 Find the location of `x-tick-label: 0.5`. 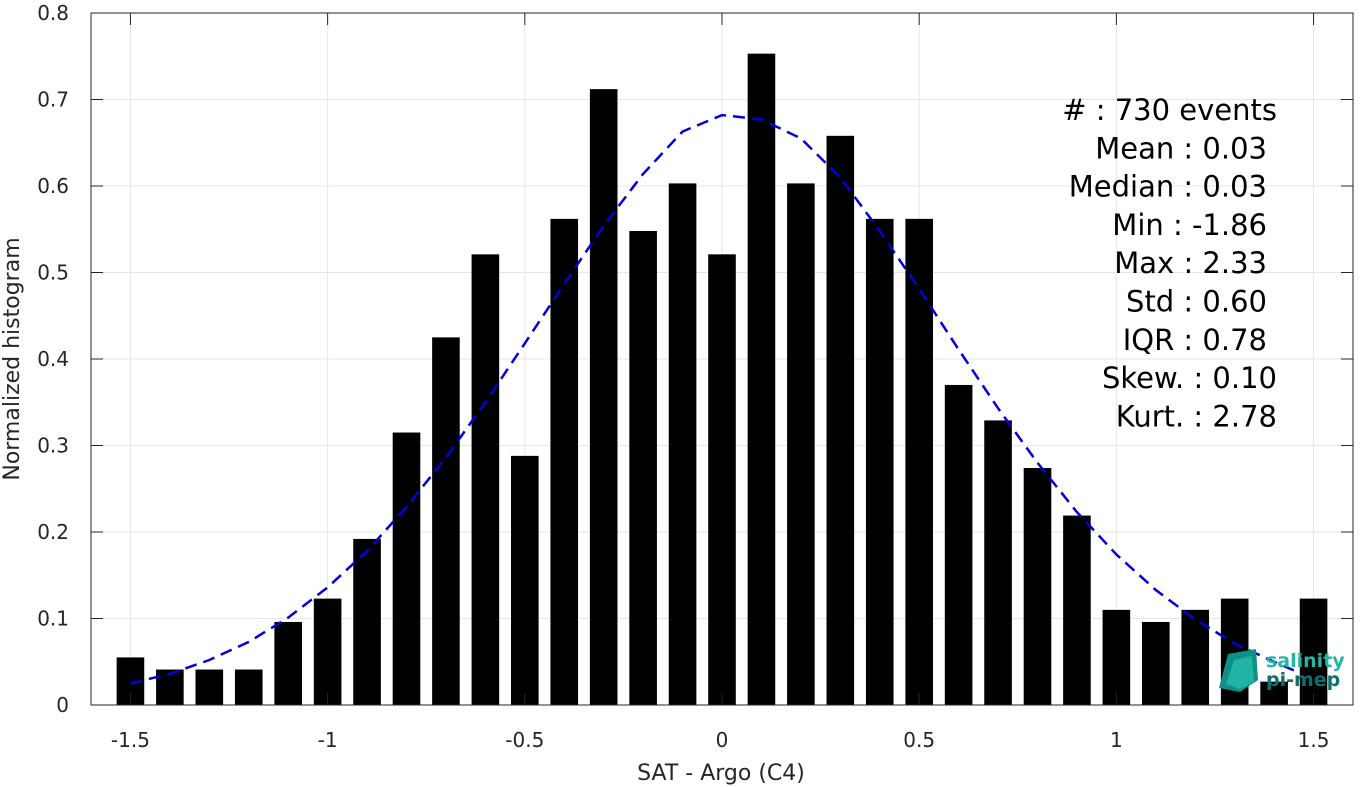

x-tick-label: 0.5 is located at coordinates (919, 740).